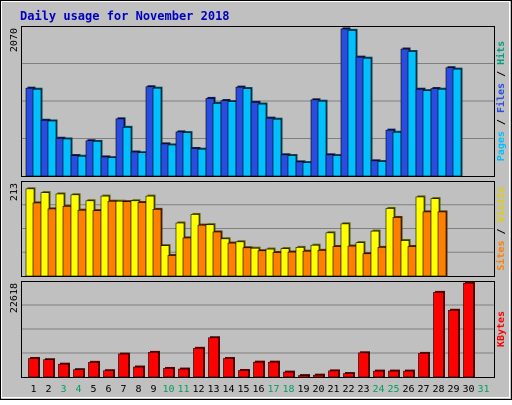  I want to click on x-tick-label-day-12: 12, so click(198, 389).